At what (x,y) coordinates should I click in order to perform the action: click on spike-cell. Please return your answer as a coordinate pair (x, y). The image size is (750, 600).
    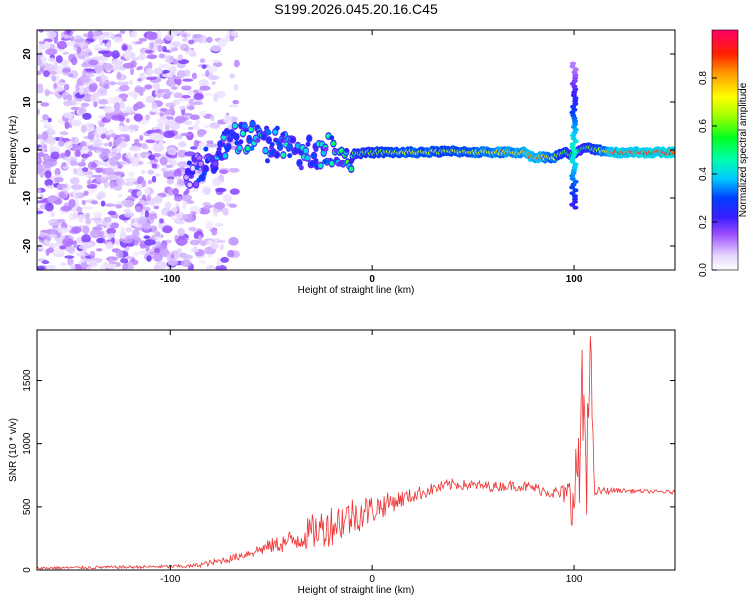
    Looking at the image, I should click on (575, 199).